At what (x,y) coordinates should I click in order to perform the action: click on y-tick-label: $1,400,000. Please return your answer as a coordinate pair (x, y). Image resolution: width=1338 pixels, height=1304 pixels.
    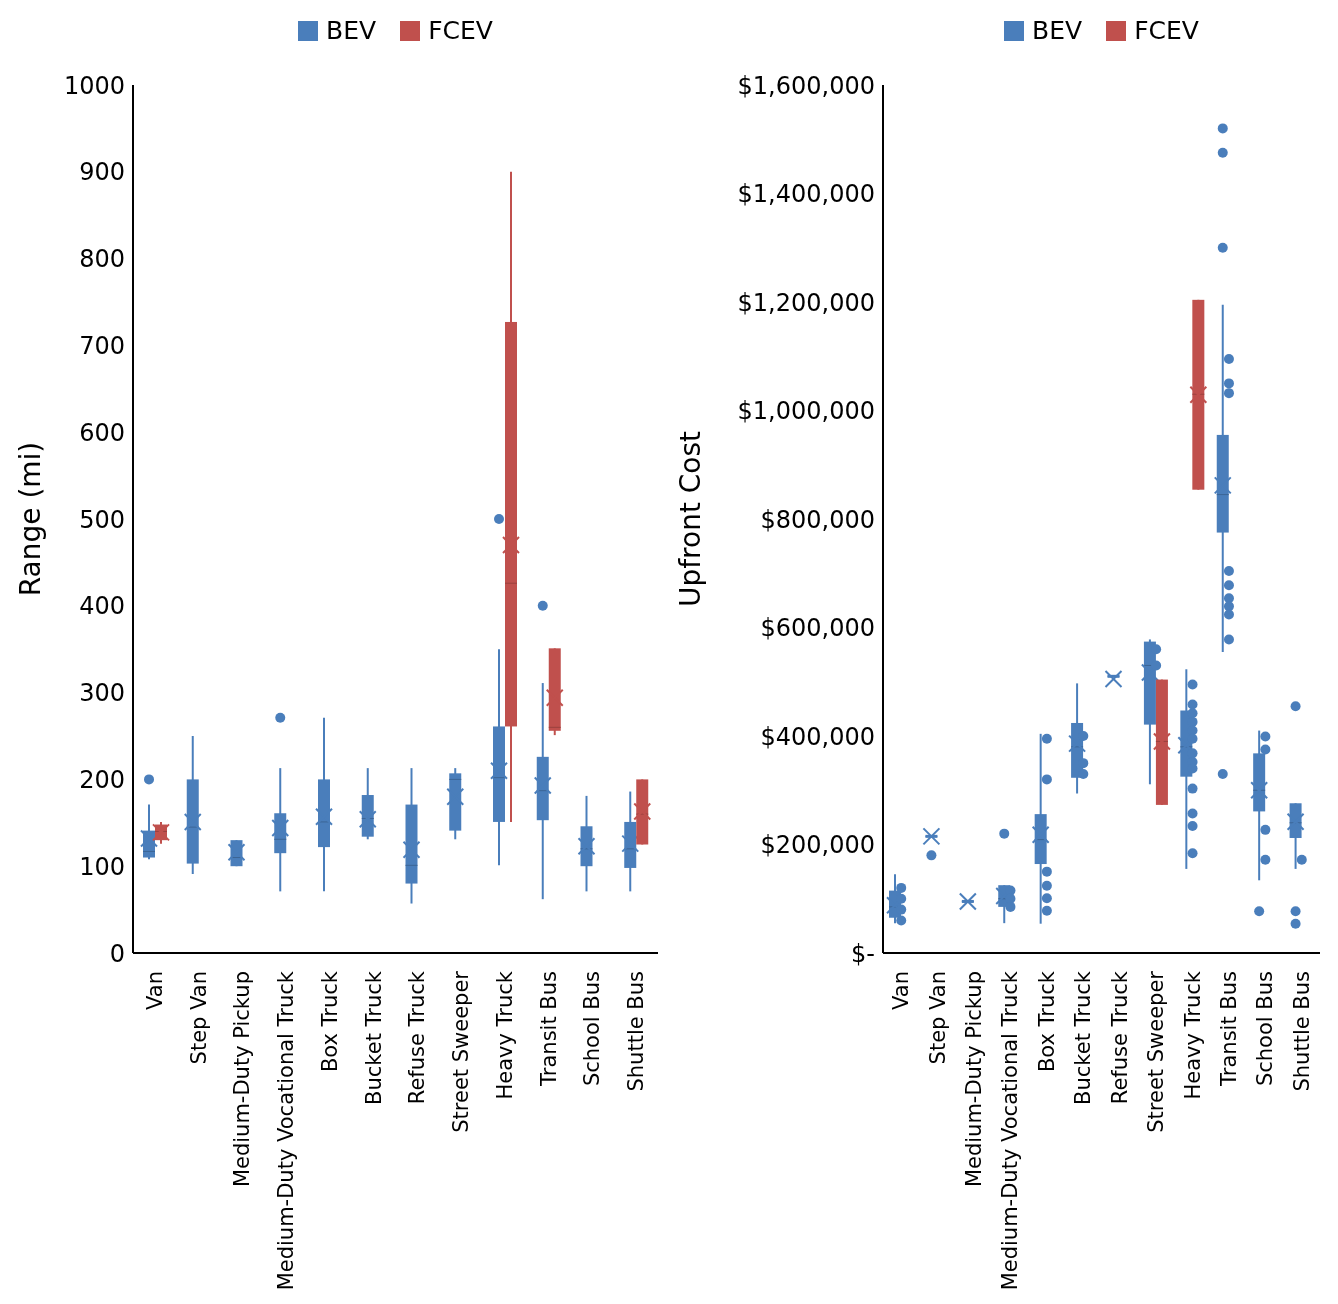
    Looking at the image, I should click on (806, 194).